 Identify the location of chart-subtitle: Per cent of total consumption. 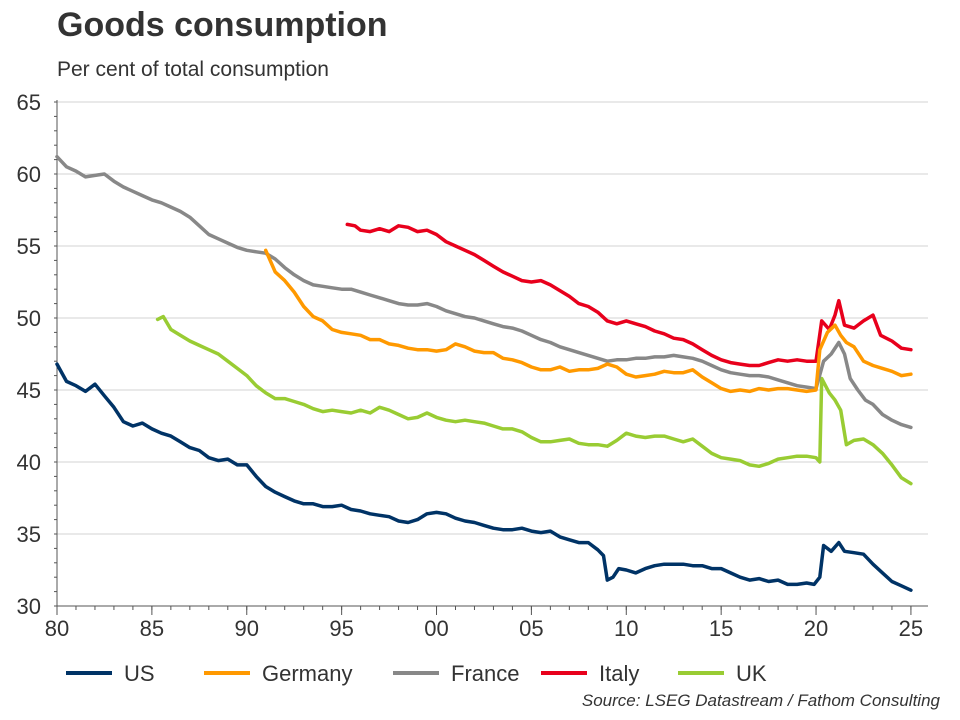
(193, 69).